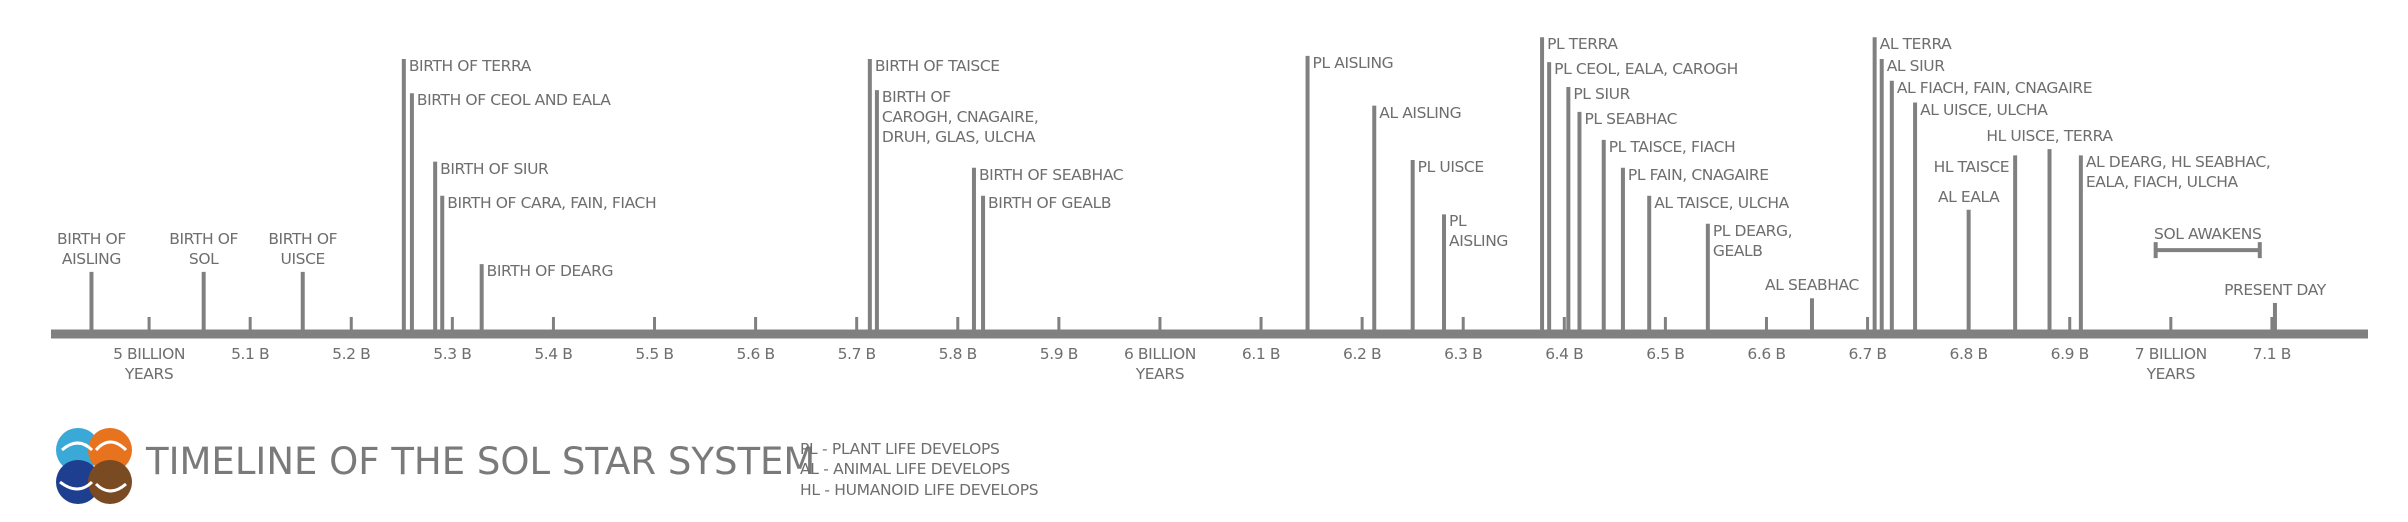 This screenshot has height=522, width=2408. I want to click on logo, so click(94, 466).